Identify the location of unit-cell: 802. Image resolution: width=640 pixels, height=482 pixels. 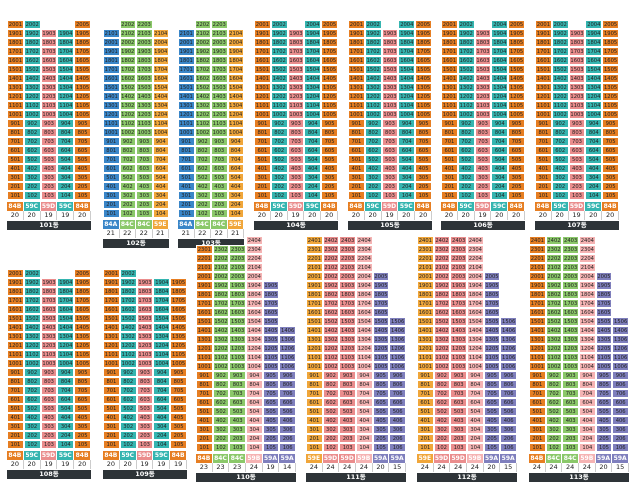
(554, 384).